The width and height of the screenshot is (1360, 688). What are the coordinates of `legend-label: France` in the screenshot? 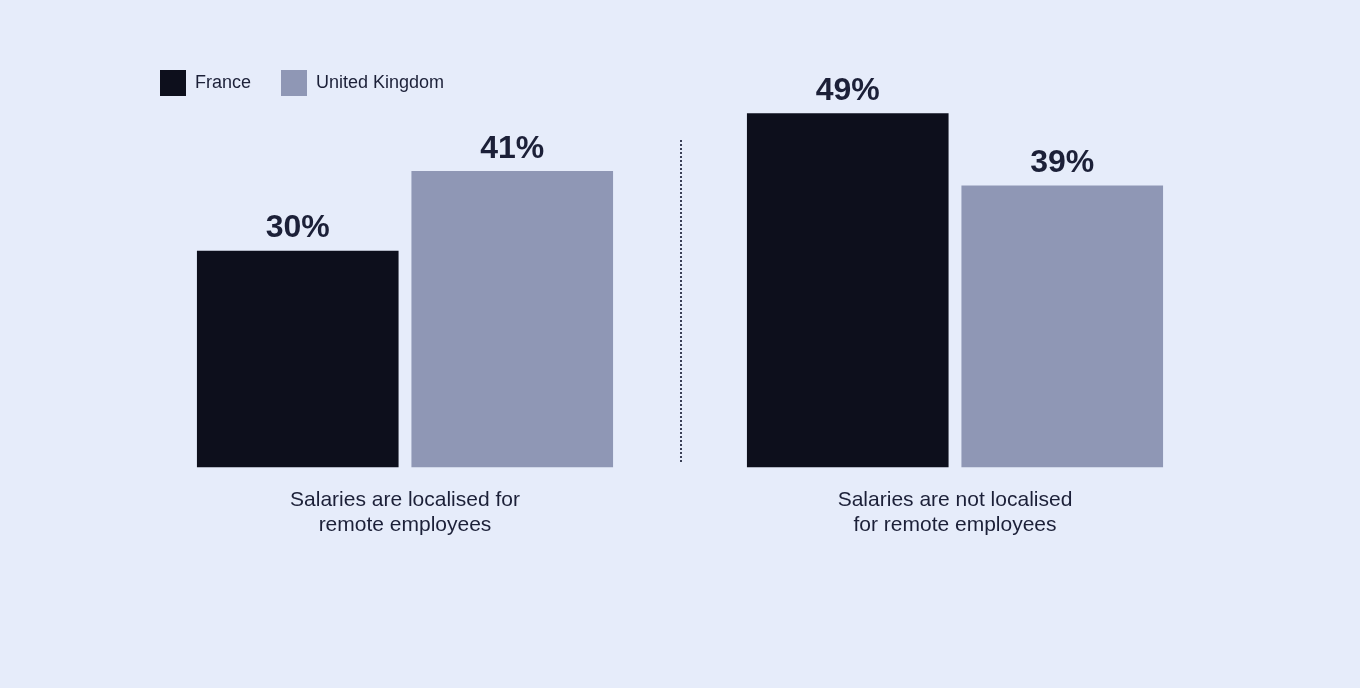 It's located at (223, 81).